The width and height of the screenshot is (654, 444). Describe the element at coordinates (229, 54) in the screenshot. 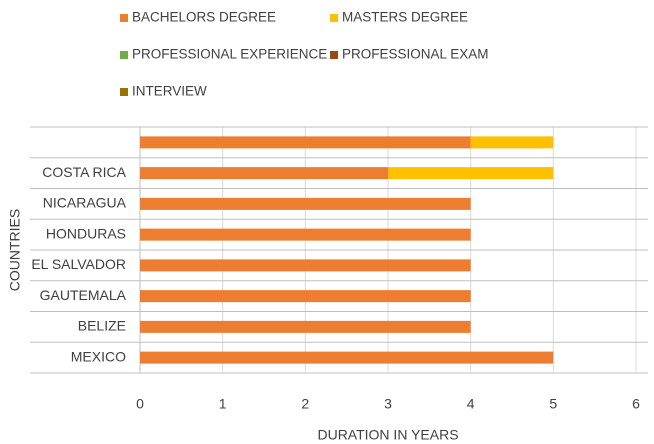

I see `legend-label: PROFESSIONAL EXPERIENCE` at that location.